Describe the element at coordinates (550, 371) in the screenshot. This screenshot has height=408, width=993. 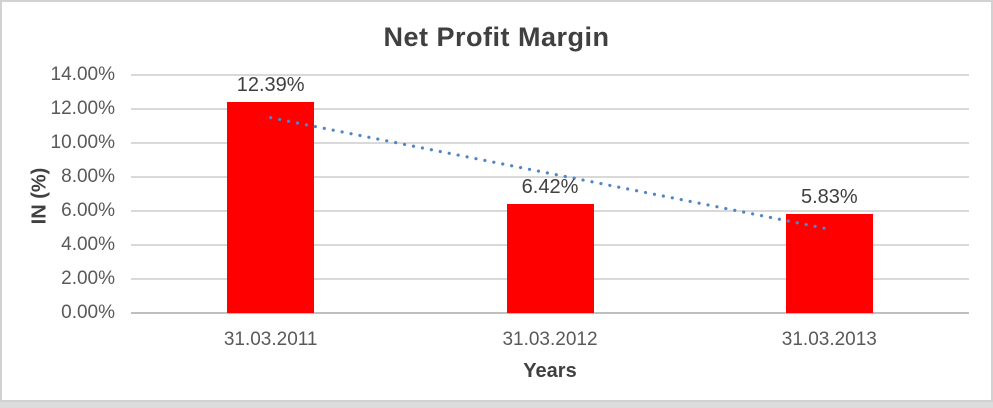
I see `x-axis-title: Years` at that location.